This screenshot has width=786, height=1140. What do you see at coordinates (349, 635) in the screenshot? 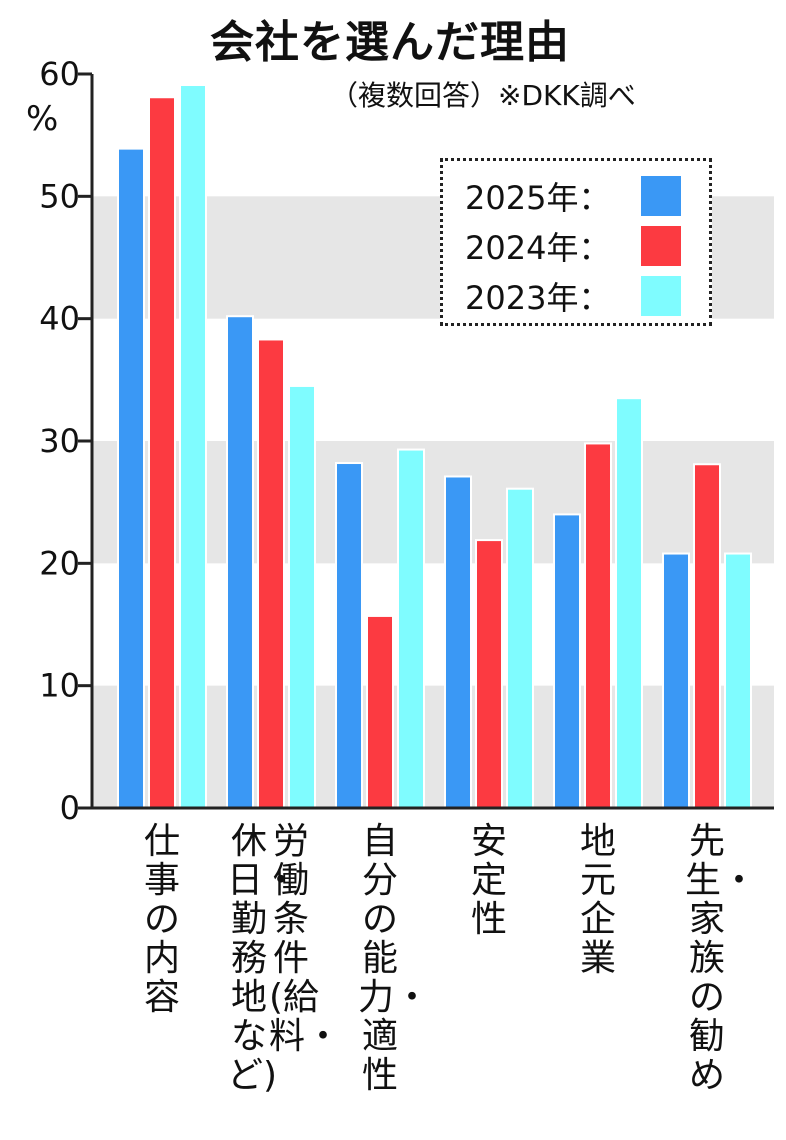
I see `bar-2025年-2` at bounding box center [349, 635].